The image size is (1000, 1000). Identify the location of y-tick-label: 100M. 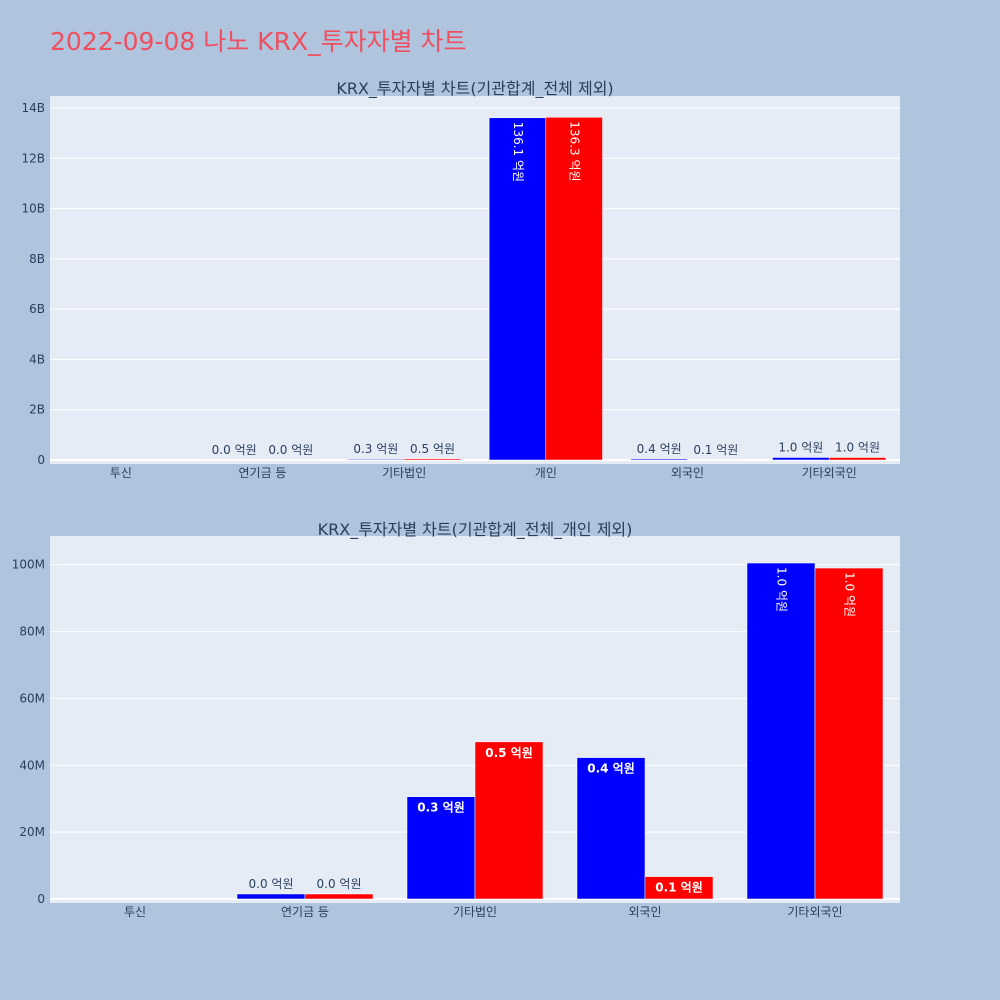
(28, 565).